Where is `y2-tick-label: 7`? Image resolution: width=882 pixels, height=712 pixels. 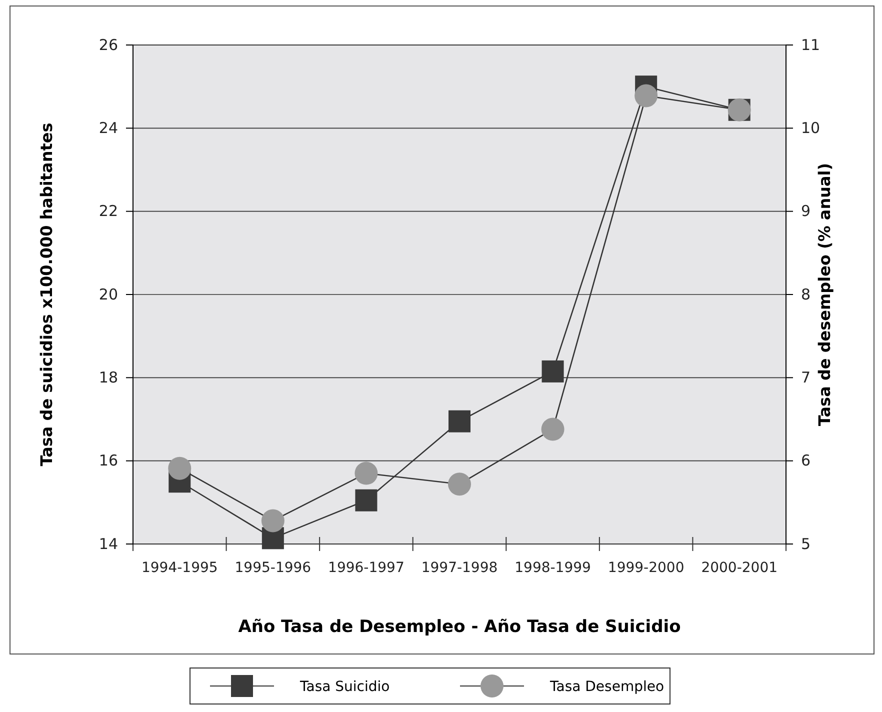 y2-tick-label: 7 is located at coordinates (806, 377).